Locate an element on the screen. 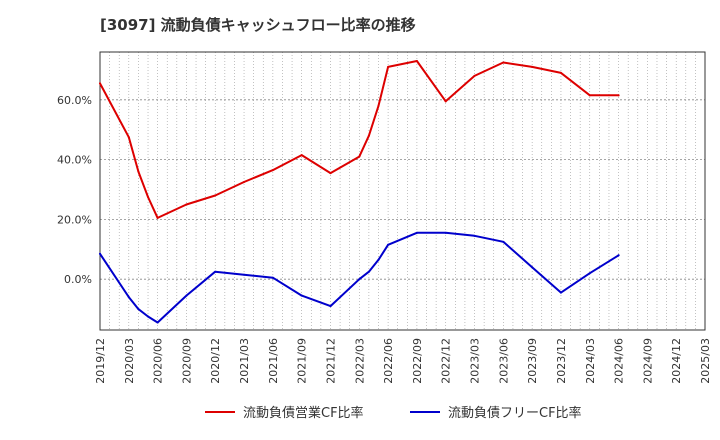 Image resolution: width=720 pixels, height=440 pixels. x-tick-label: 2023/09 is located at coordinates (532, 361).